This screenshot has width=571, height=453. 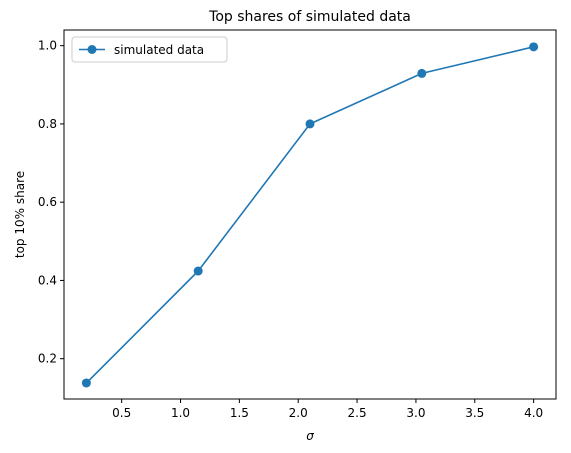 I want to click on y-tick-label: 0.4, so click(x=47, y=280).